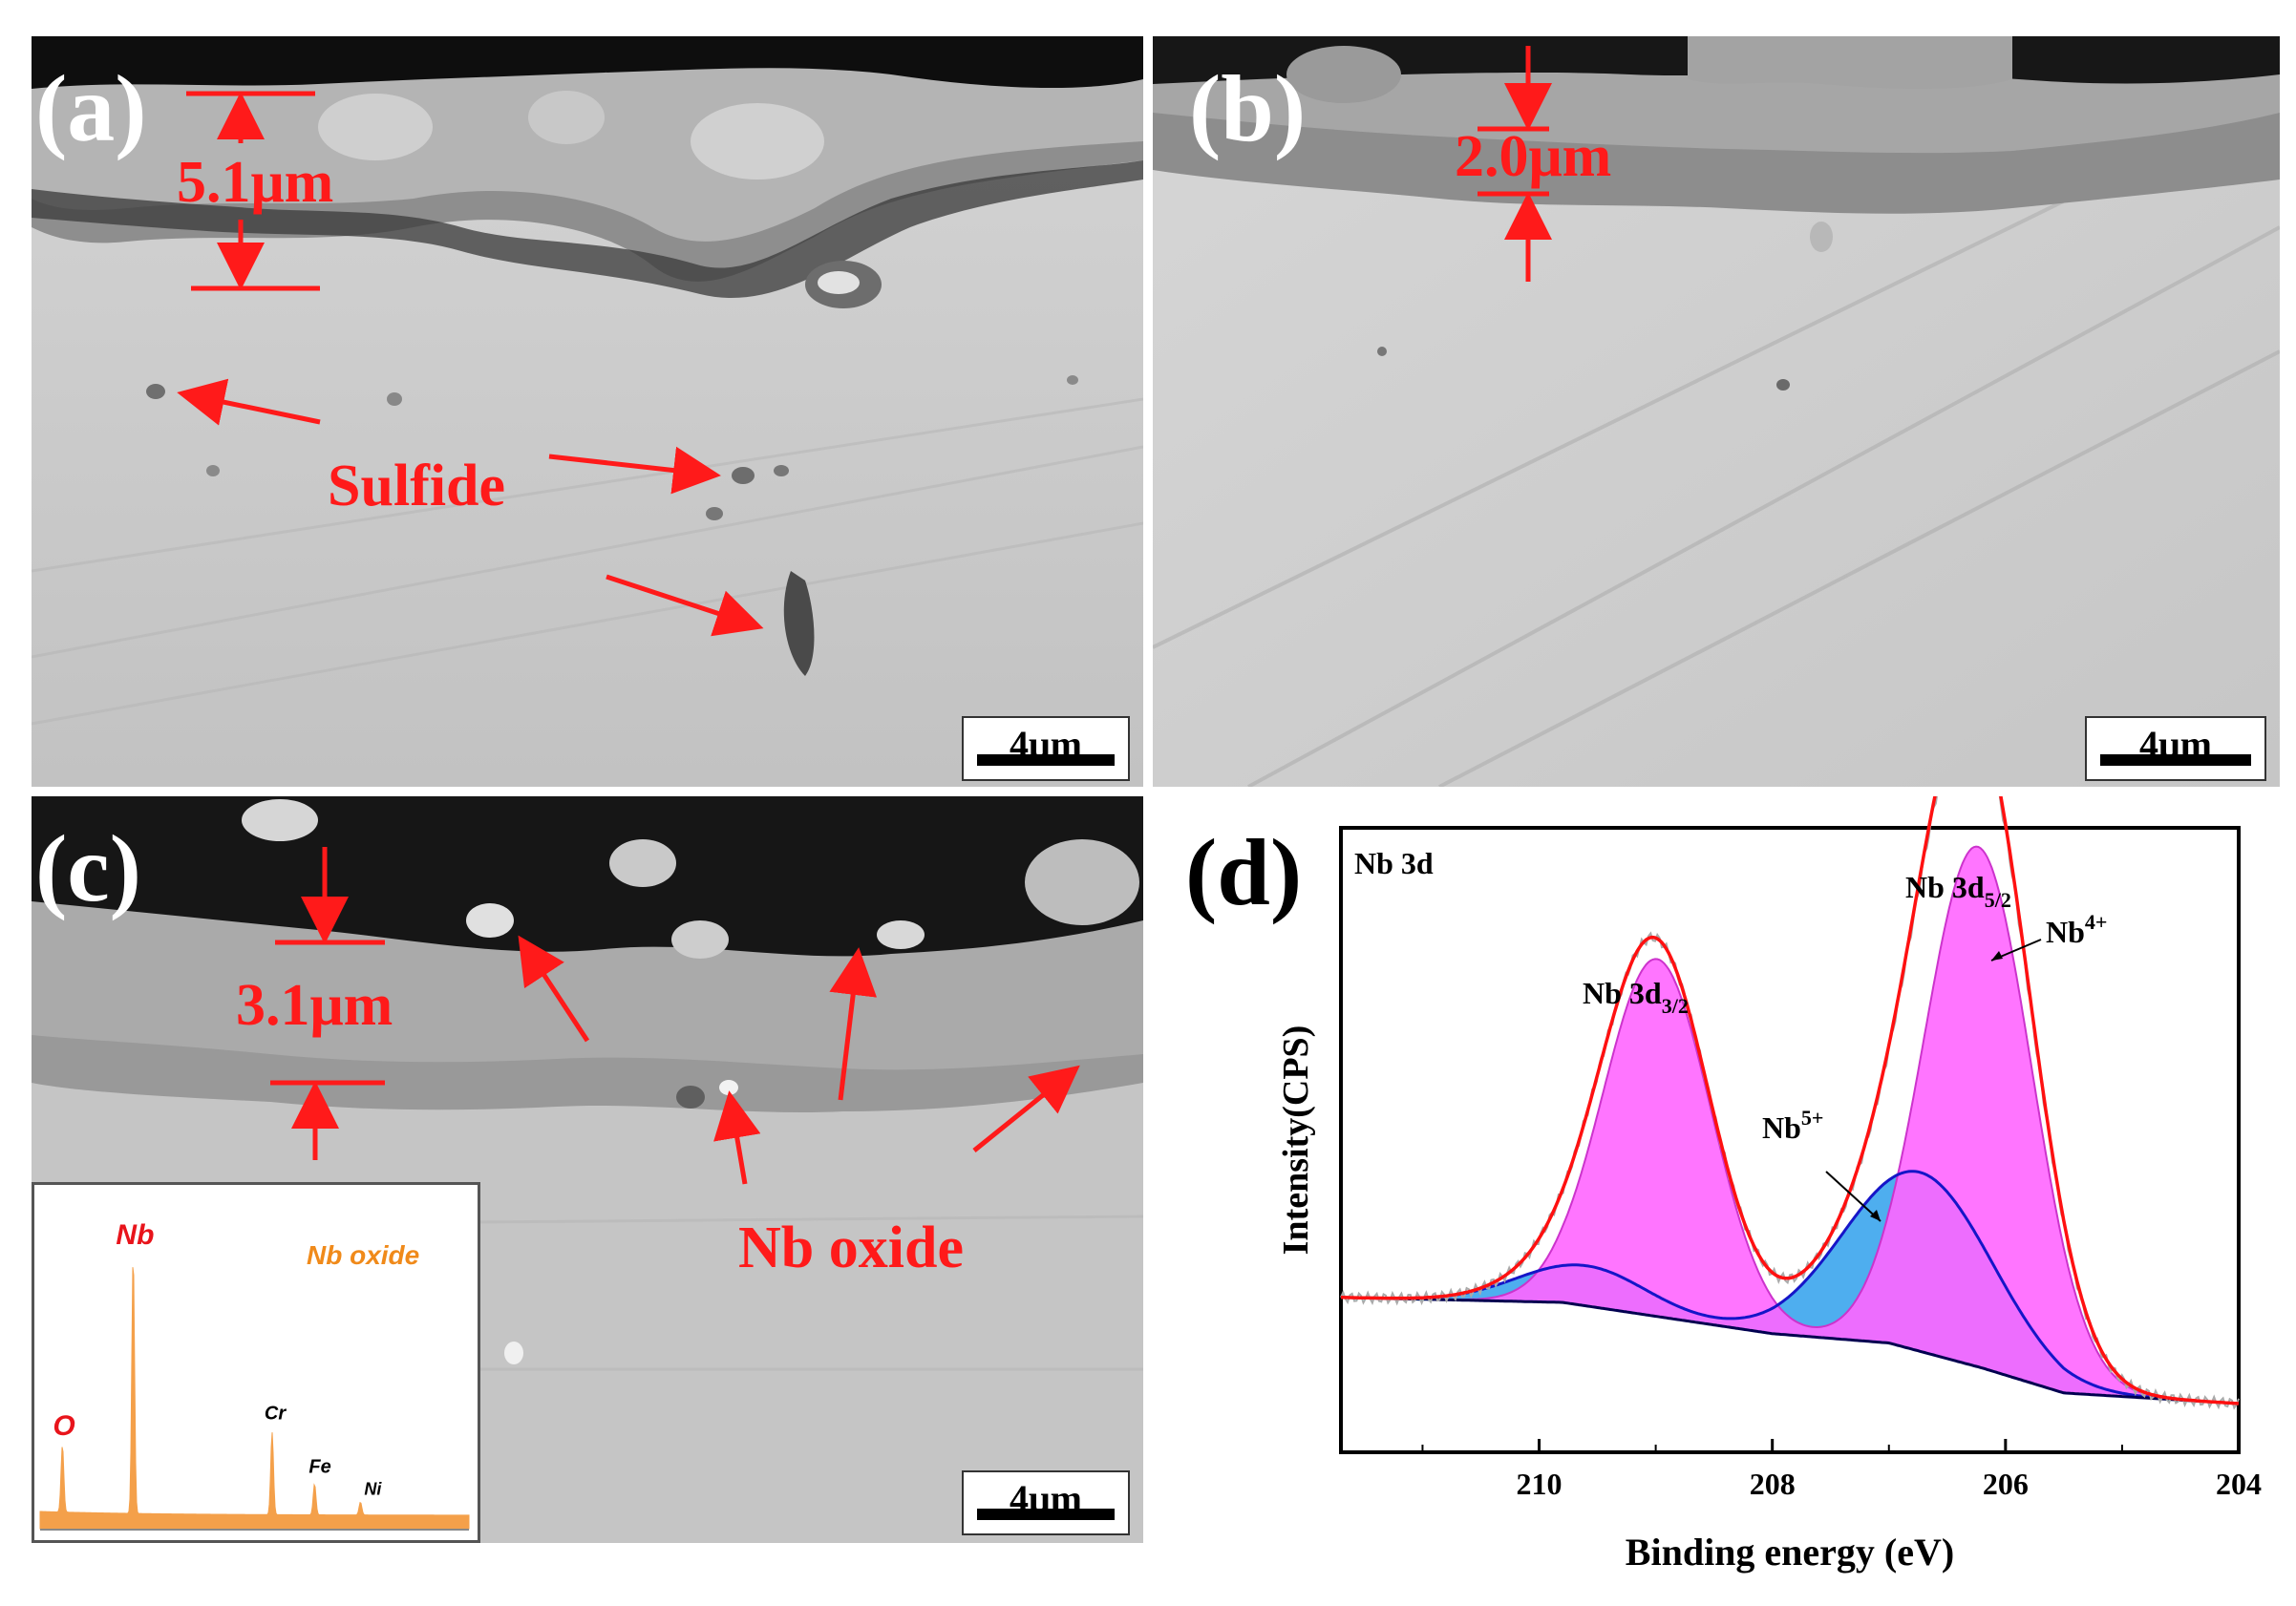 This screenshot has height=1606, width=2296. I want to click on label-nb4: Nb4+, so click(2076, 929).